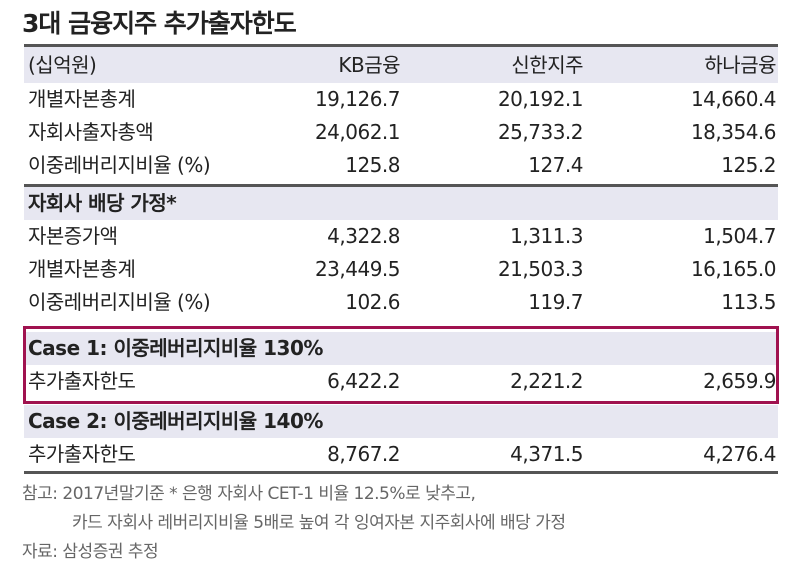  What do you see at coordinates (401, 165) in the screenshot?
I see `table-row: 이중레버리지비율 (%) 125.8 127.4 125.2` at bounding box center [401, 165].